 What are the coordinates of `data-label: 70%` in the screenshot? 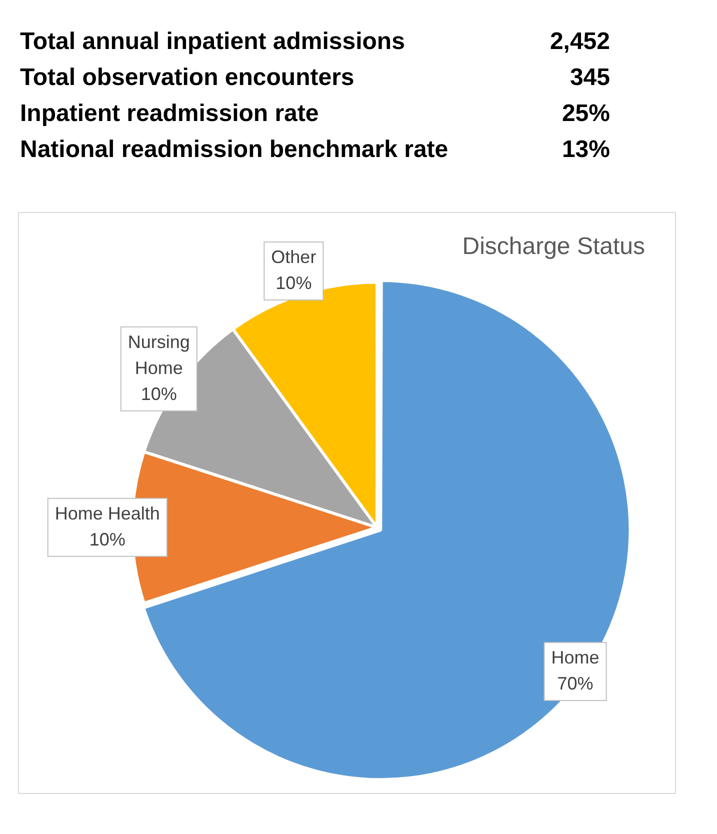 It's located at (575, 683).